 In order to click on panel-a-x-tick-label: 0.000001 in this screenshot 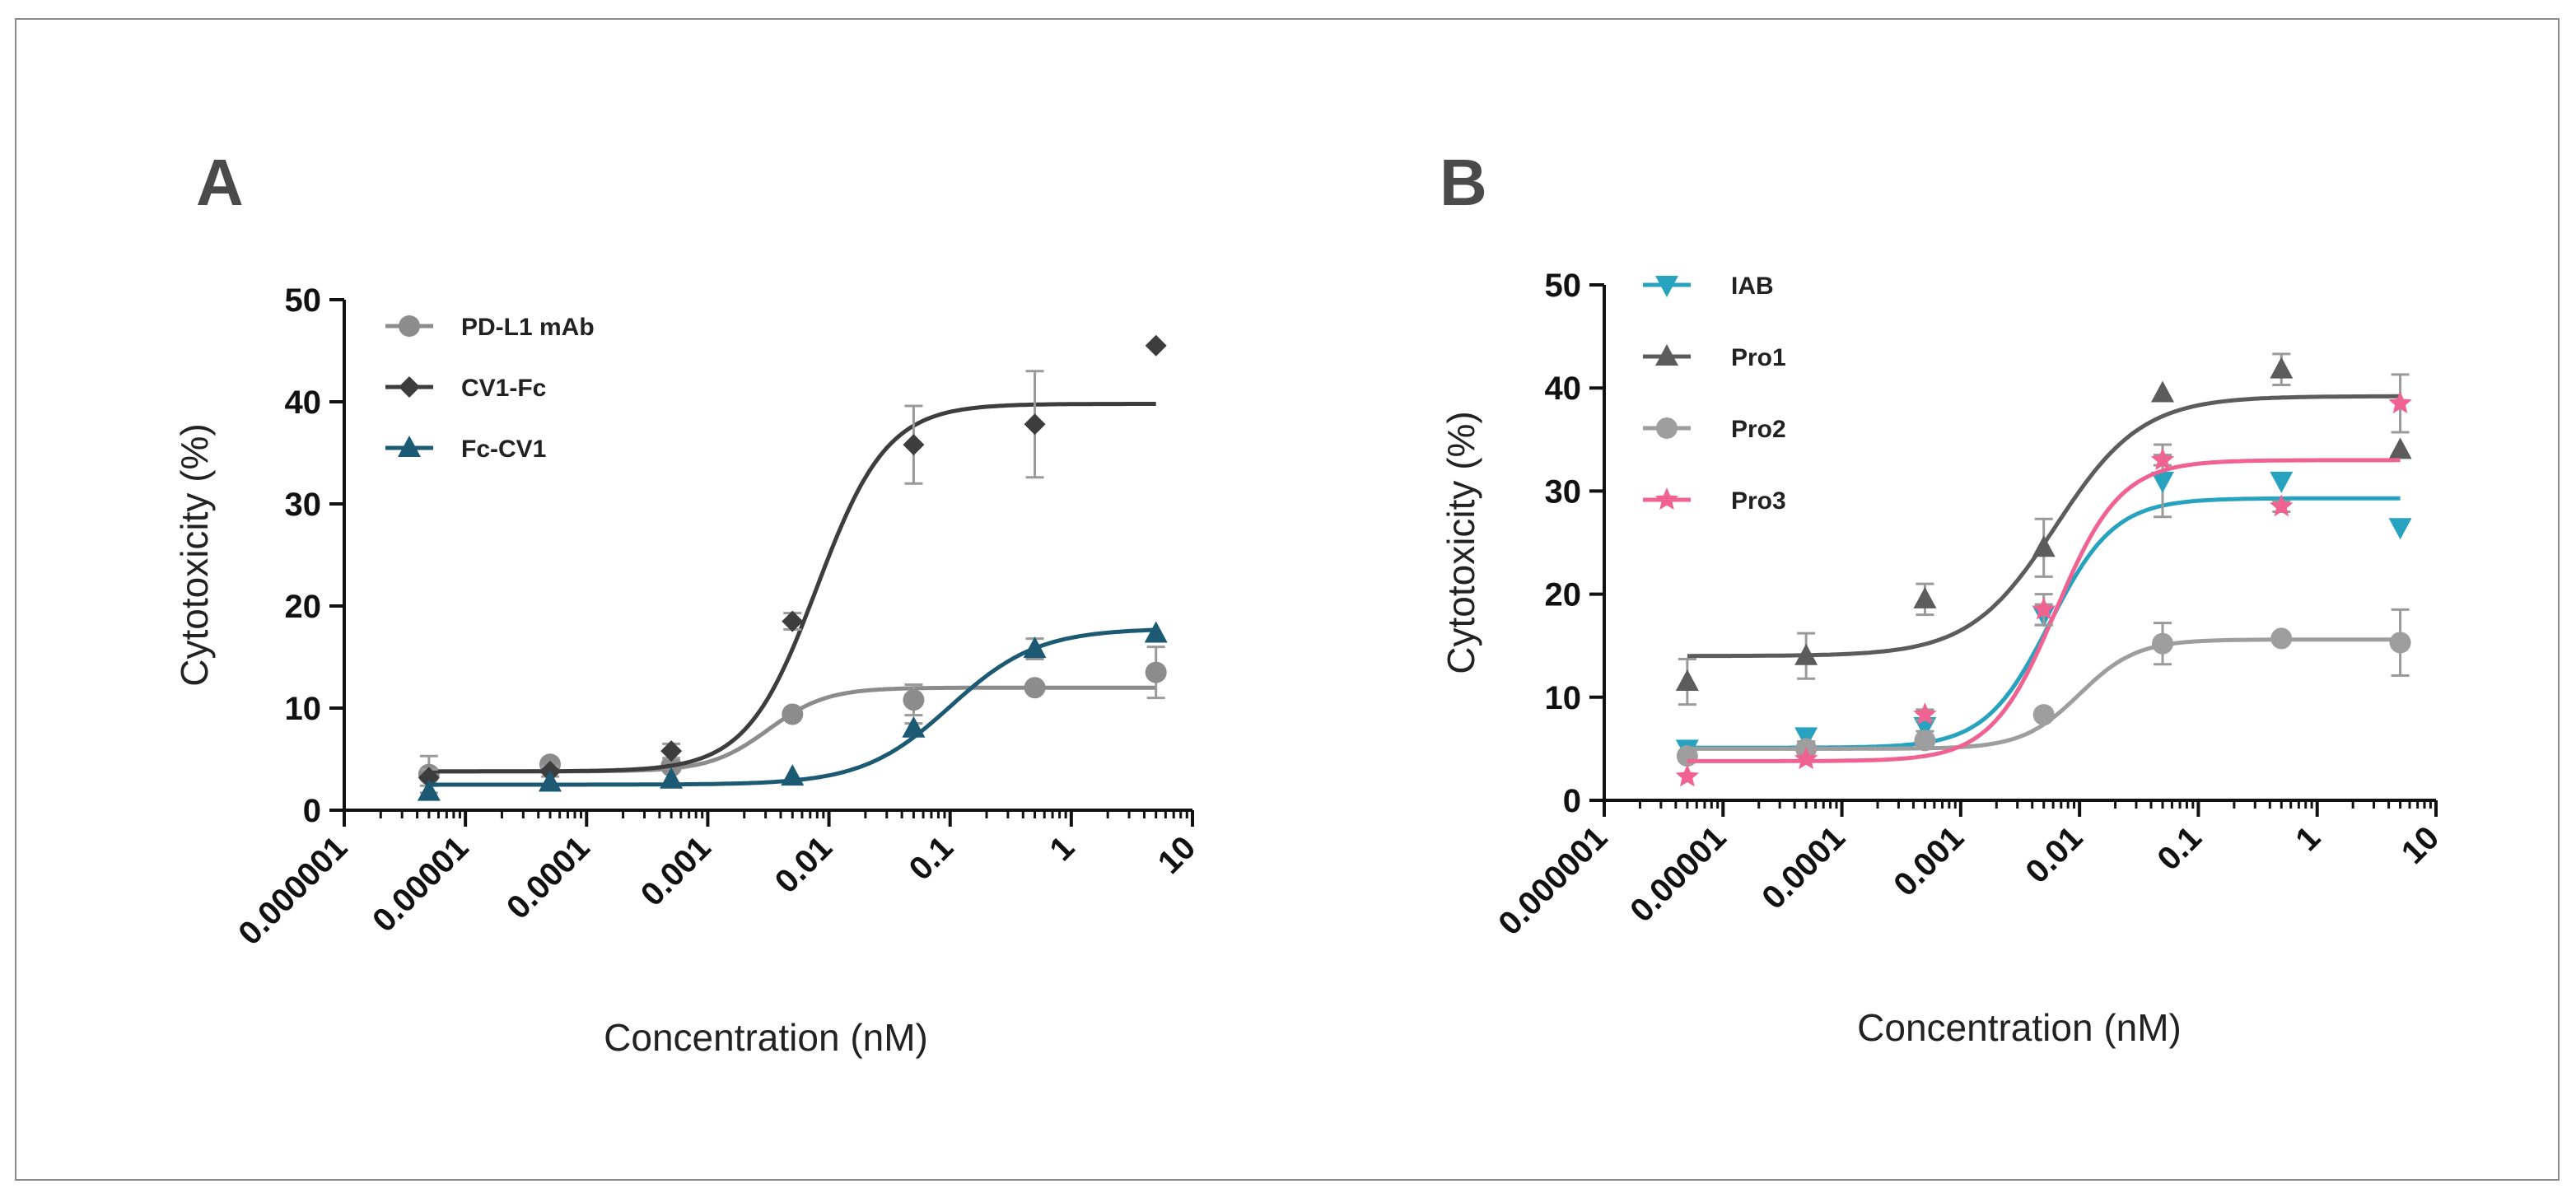, I will do `click(292, 890)`.